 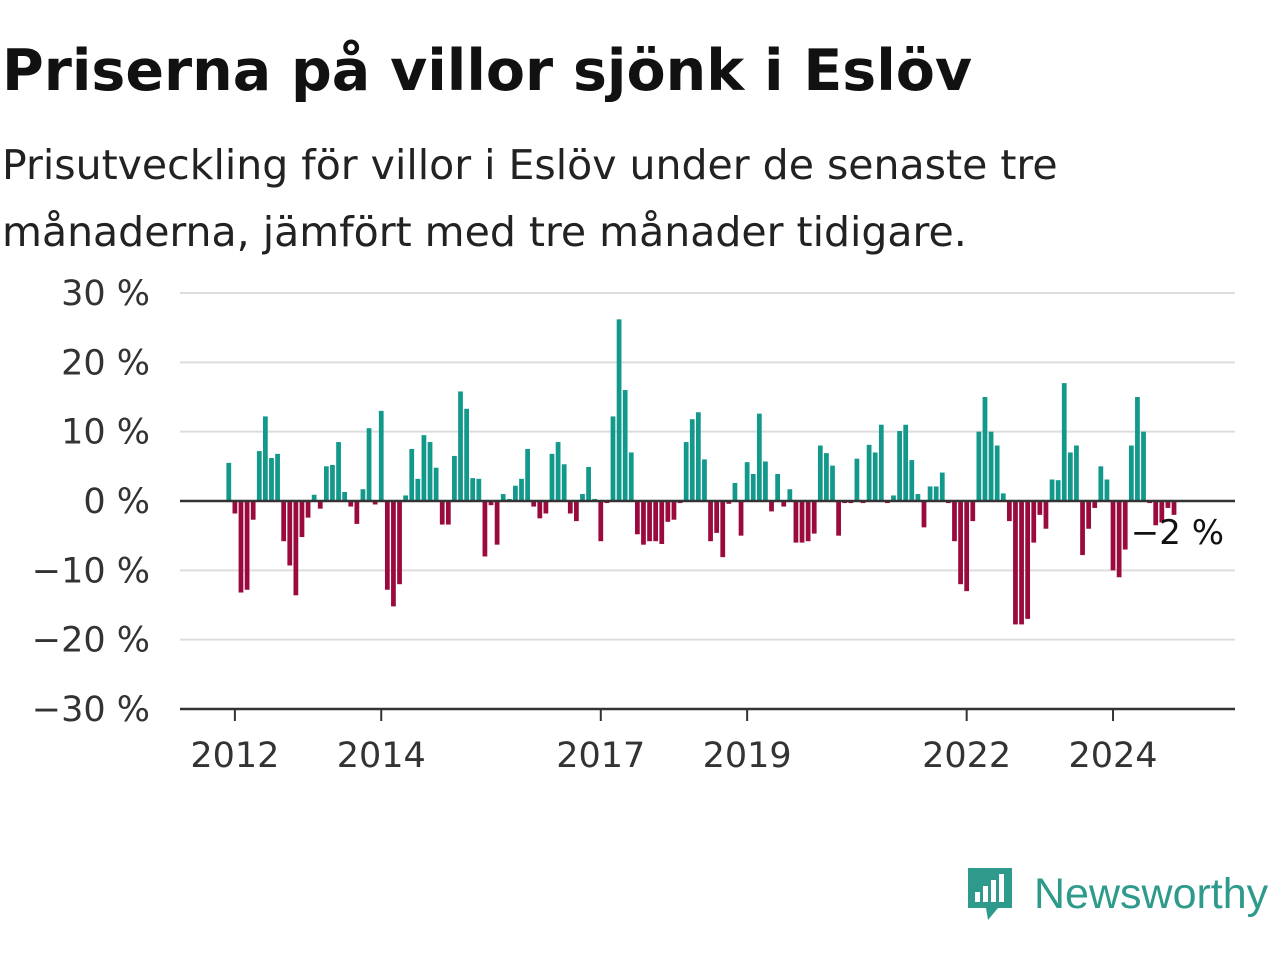 I want to click on last-value-label: −2 %, so click(x=1177, y=533).